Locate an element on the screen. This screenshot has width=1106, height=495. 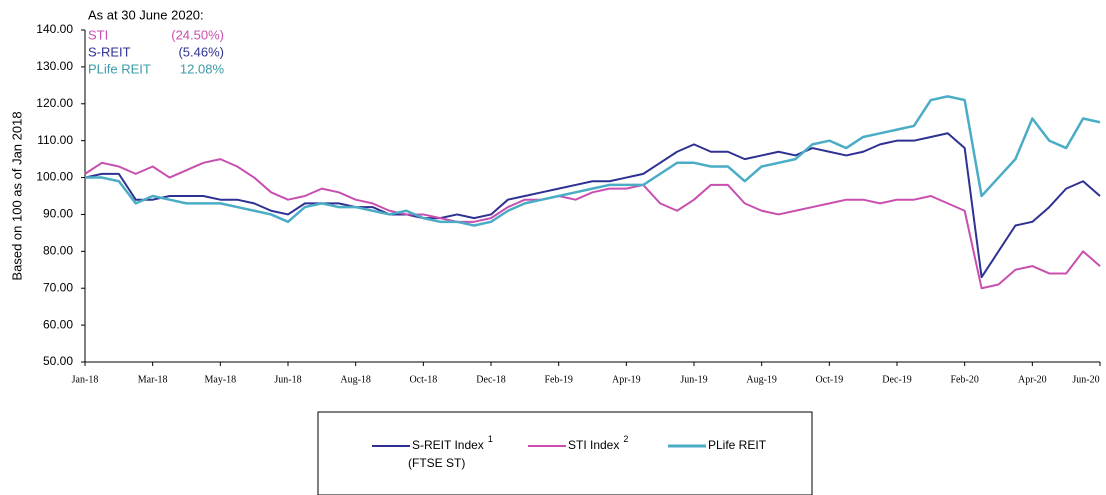
annotation-value: (24.50%) is located at coordinates (197, 34).